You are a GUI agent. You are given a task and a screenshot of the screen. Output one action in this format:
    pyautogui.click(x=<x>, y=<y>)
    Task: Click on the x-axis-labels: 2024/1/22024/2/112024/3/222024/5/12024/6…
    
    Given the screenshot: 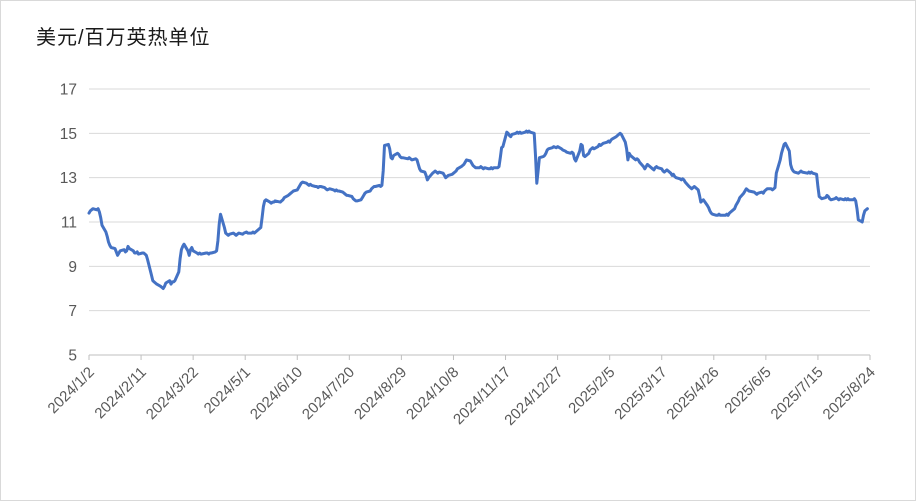 What is the action you would take?
    pyautogui.click(x=462, y=396)
    